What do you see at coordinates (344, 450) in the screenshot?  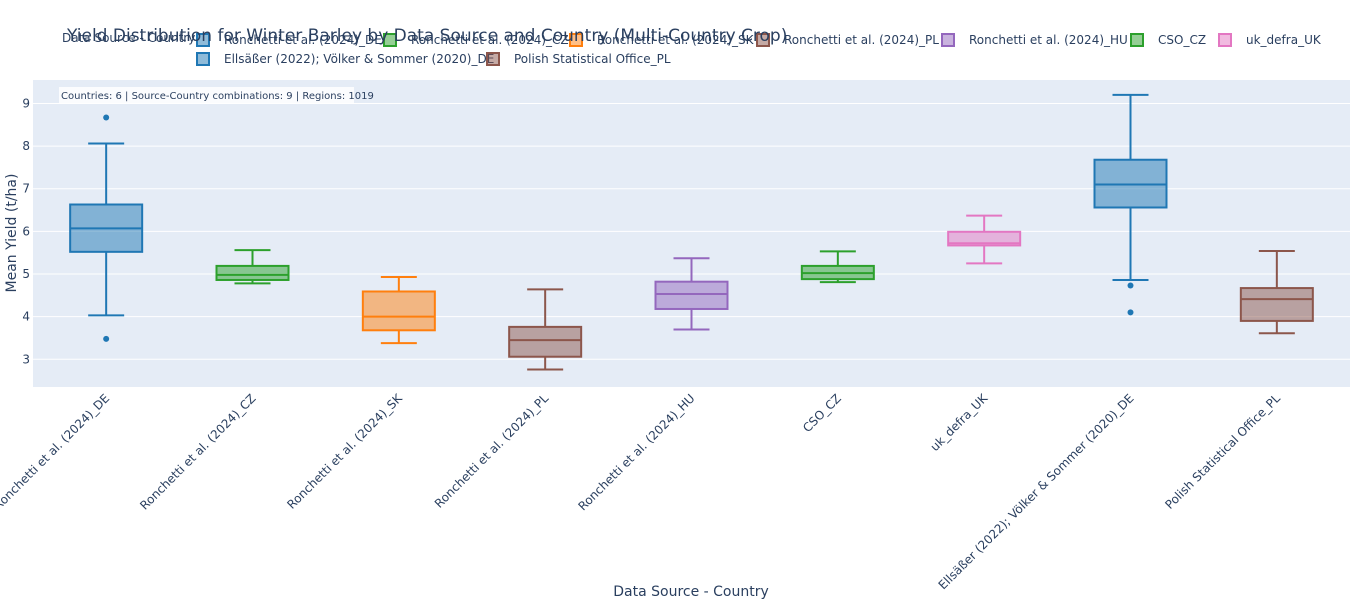 I see `x-tick-label: Ronchetti et al. (2024)_SK` at bounding box center [344, 450].